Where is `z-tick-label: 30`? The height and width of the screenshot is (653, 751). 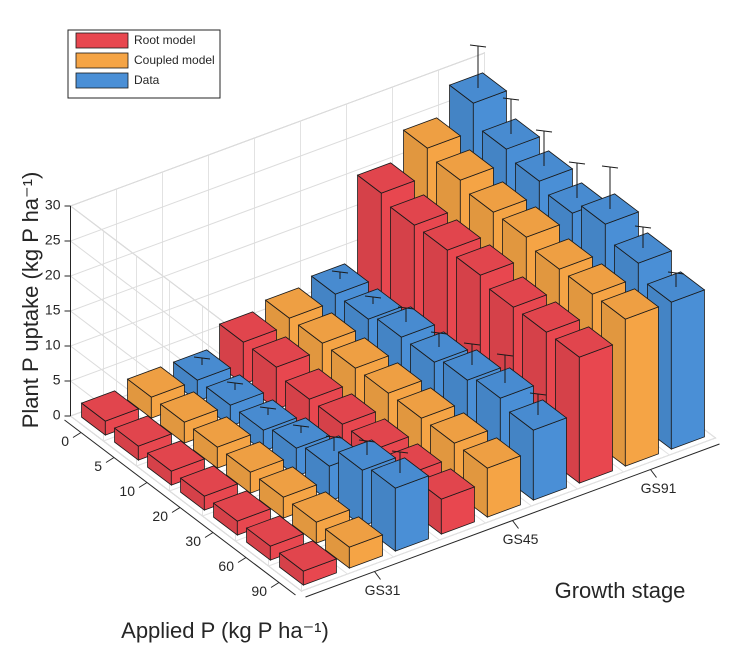 z-tick-label: 30 is located at coordinates (53, 205).